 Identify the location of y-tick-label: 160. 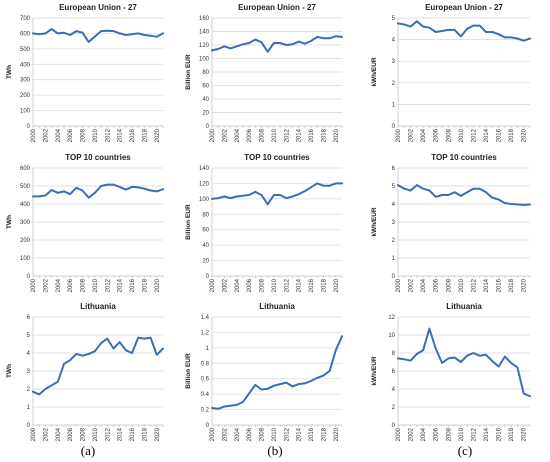
(204, 19).